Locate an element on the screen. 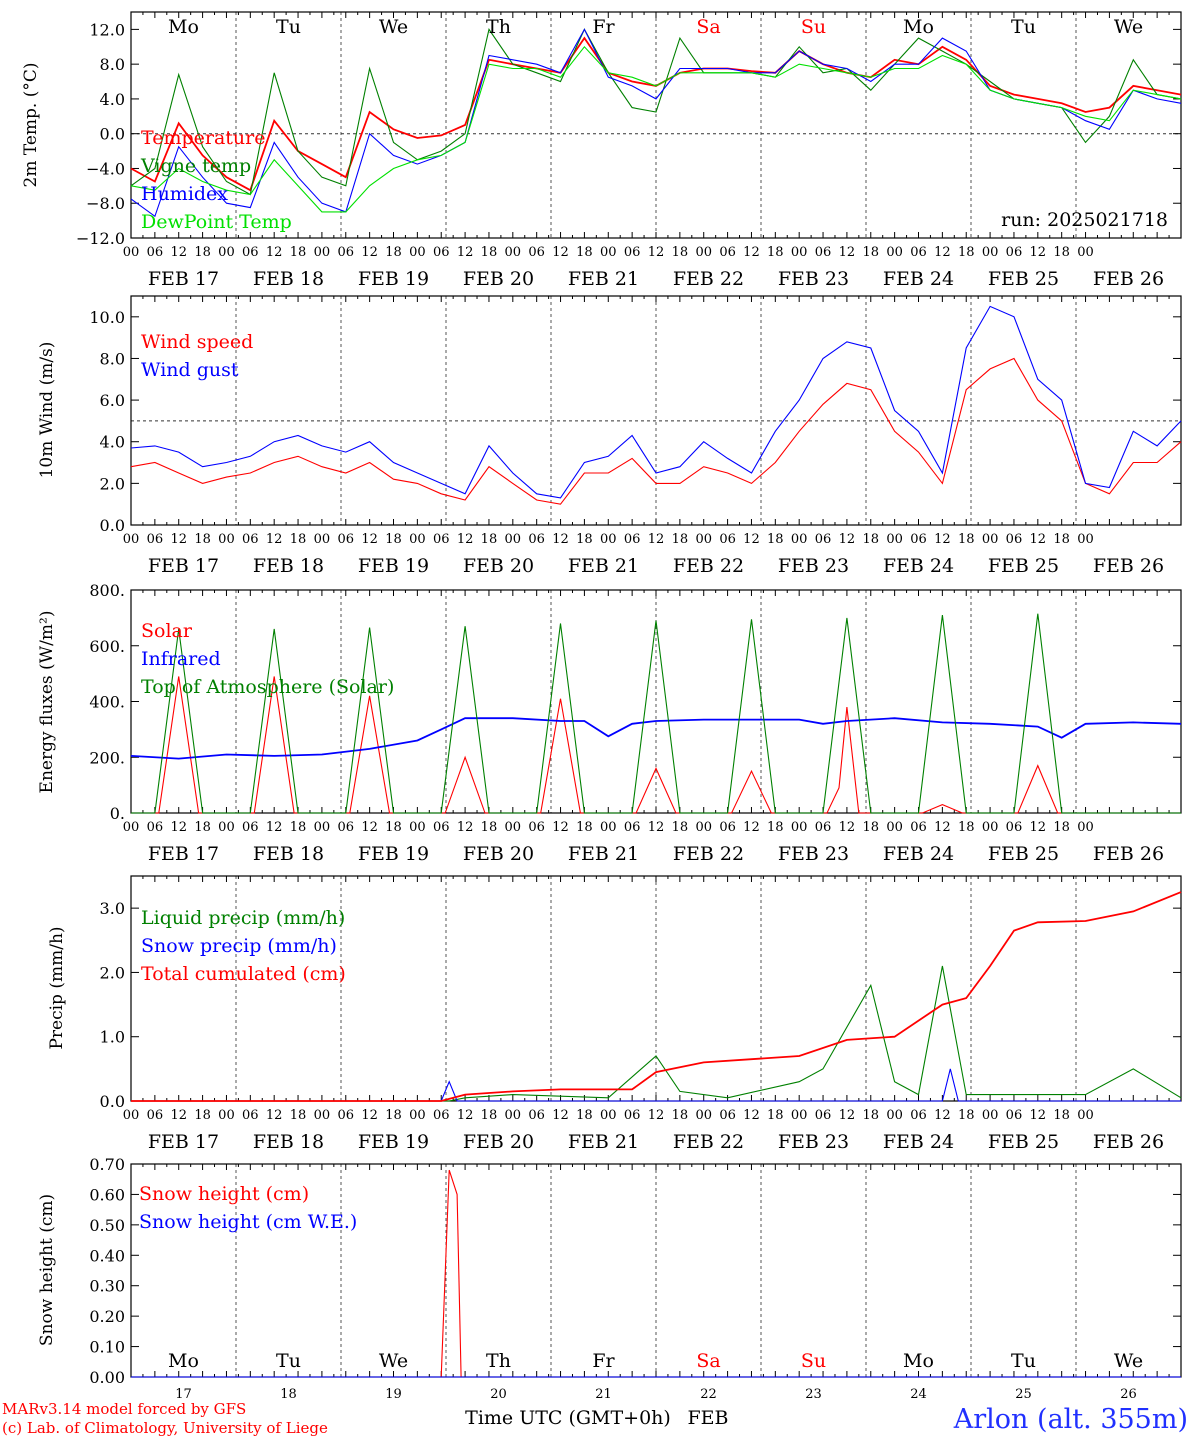  y-tick-label: −4.0 is located at coordinates (105, 168).